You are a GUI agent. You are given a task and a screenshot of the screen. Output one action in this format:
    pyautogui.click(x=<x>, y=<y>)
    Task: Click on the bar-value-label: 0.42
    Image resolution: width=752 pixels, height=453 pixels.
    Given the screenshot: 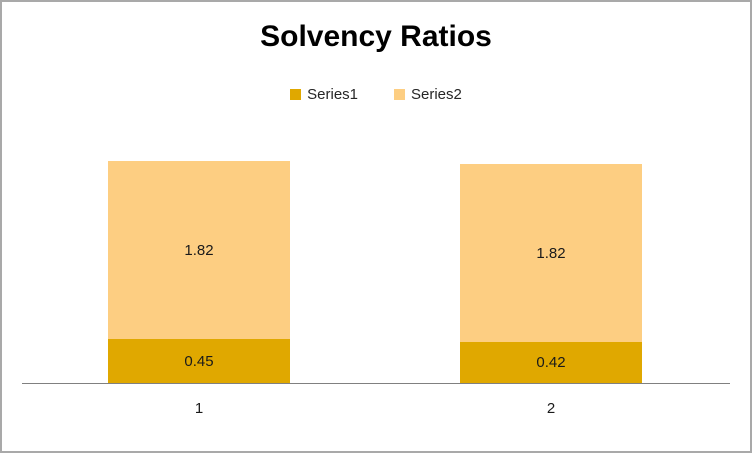 What is the action you would take?
    pyautogui.click(x=551, y=362)
    